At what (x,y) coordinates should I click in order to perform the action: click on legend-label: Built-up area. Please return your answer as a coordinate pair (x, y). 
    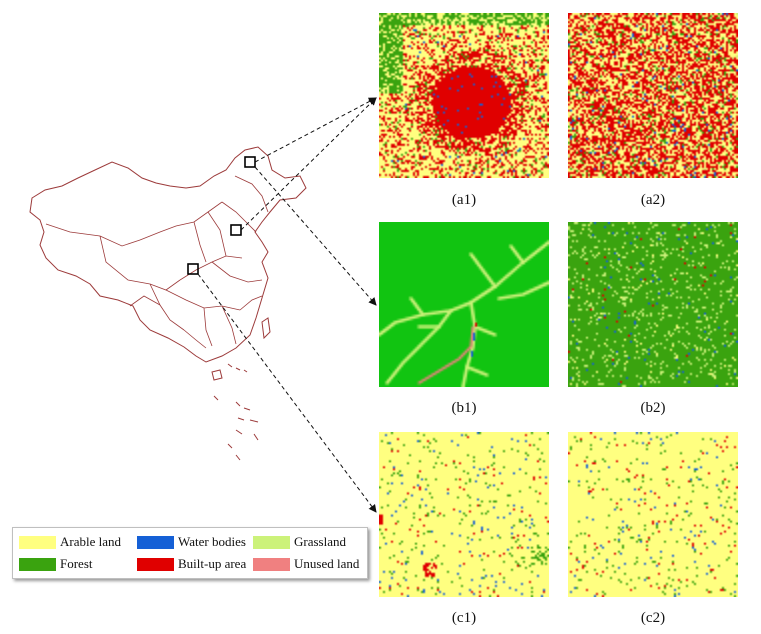
    Looking at the image, I should click on (212, 563).